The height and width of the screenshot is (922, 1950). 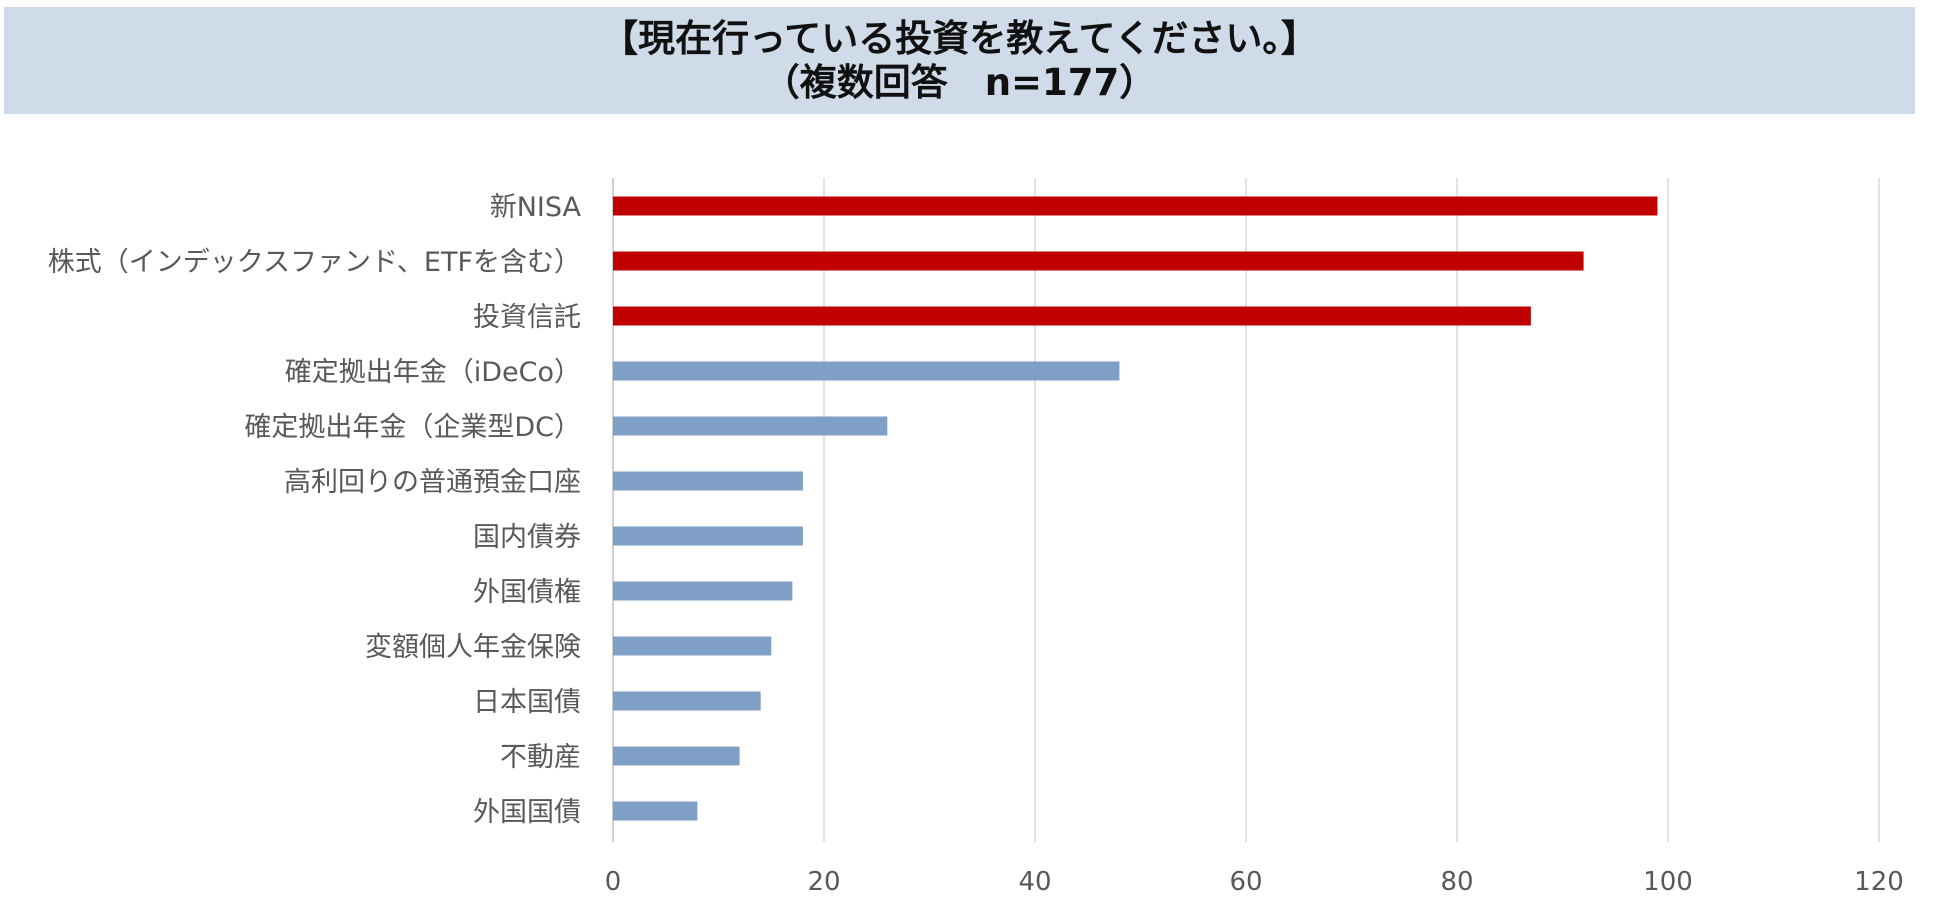 What do you see at coordinates (314, 262) in the screenshot?
I see `category-label: 株式（インデックスファンド、ETFを含む）` at bounding box center [314, 262].